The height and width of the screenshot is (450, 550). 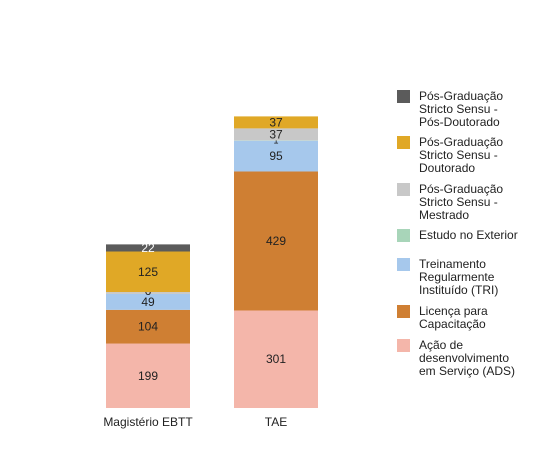 I want to click on data-label-acao-de-desenvolvimento-em-servico-ads-0: 199, so click(x=148, y=376).